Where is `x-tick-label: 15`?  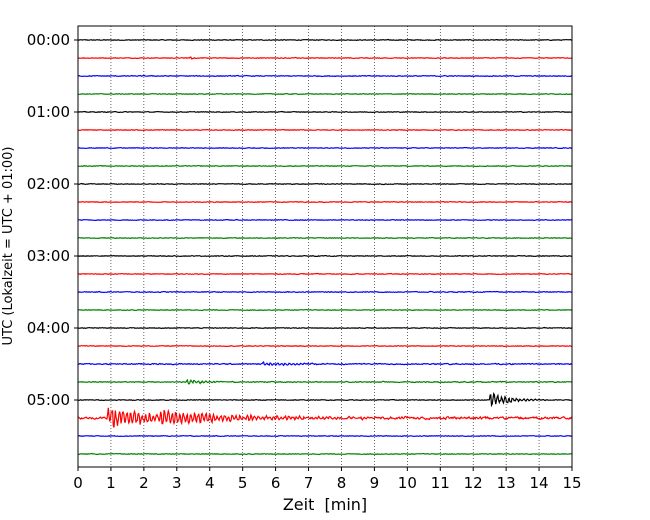
x-tick-label: 15 is located at coordinates (571, 483).